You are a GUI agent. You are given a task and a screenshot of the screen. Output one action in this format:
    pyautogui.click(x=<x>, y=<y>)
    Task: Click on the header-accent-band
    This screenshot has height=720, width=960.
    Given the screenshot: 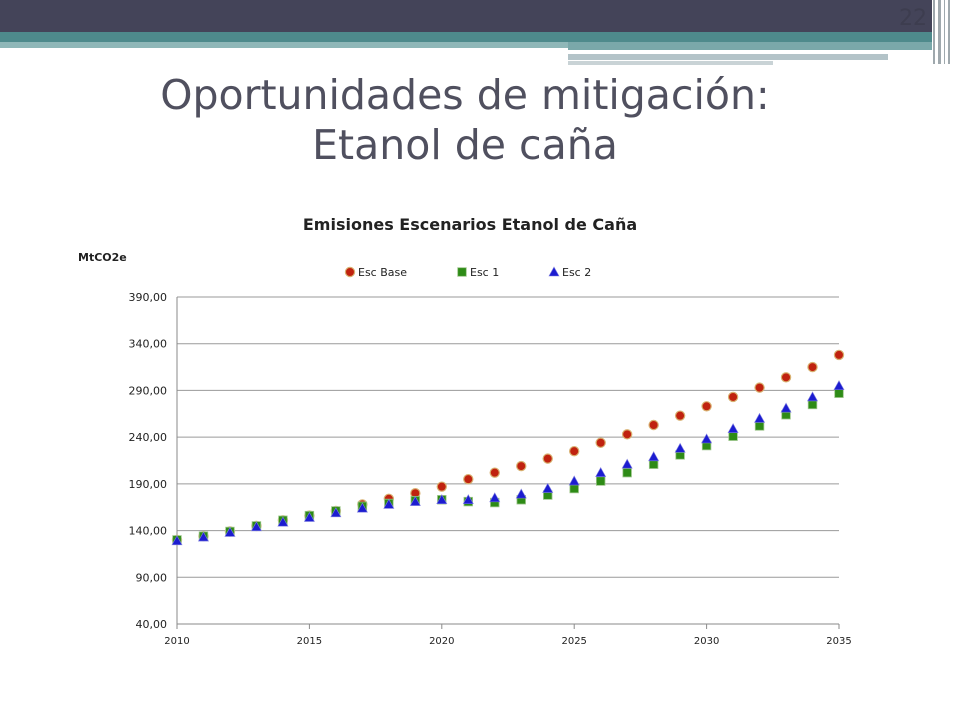 What is the action you would take?
    pyautogui.click(x=466, y=37)
    